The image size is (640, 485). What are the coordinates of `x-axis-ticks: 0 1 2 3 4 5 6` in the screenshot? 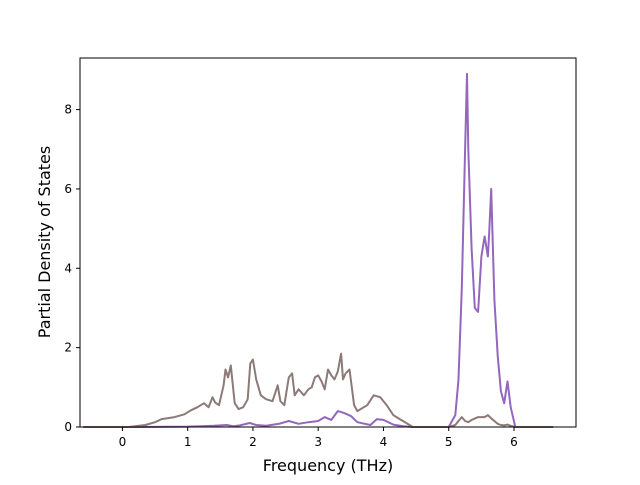 It's located at (318, 438).